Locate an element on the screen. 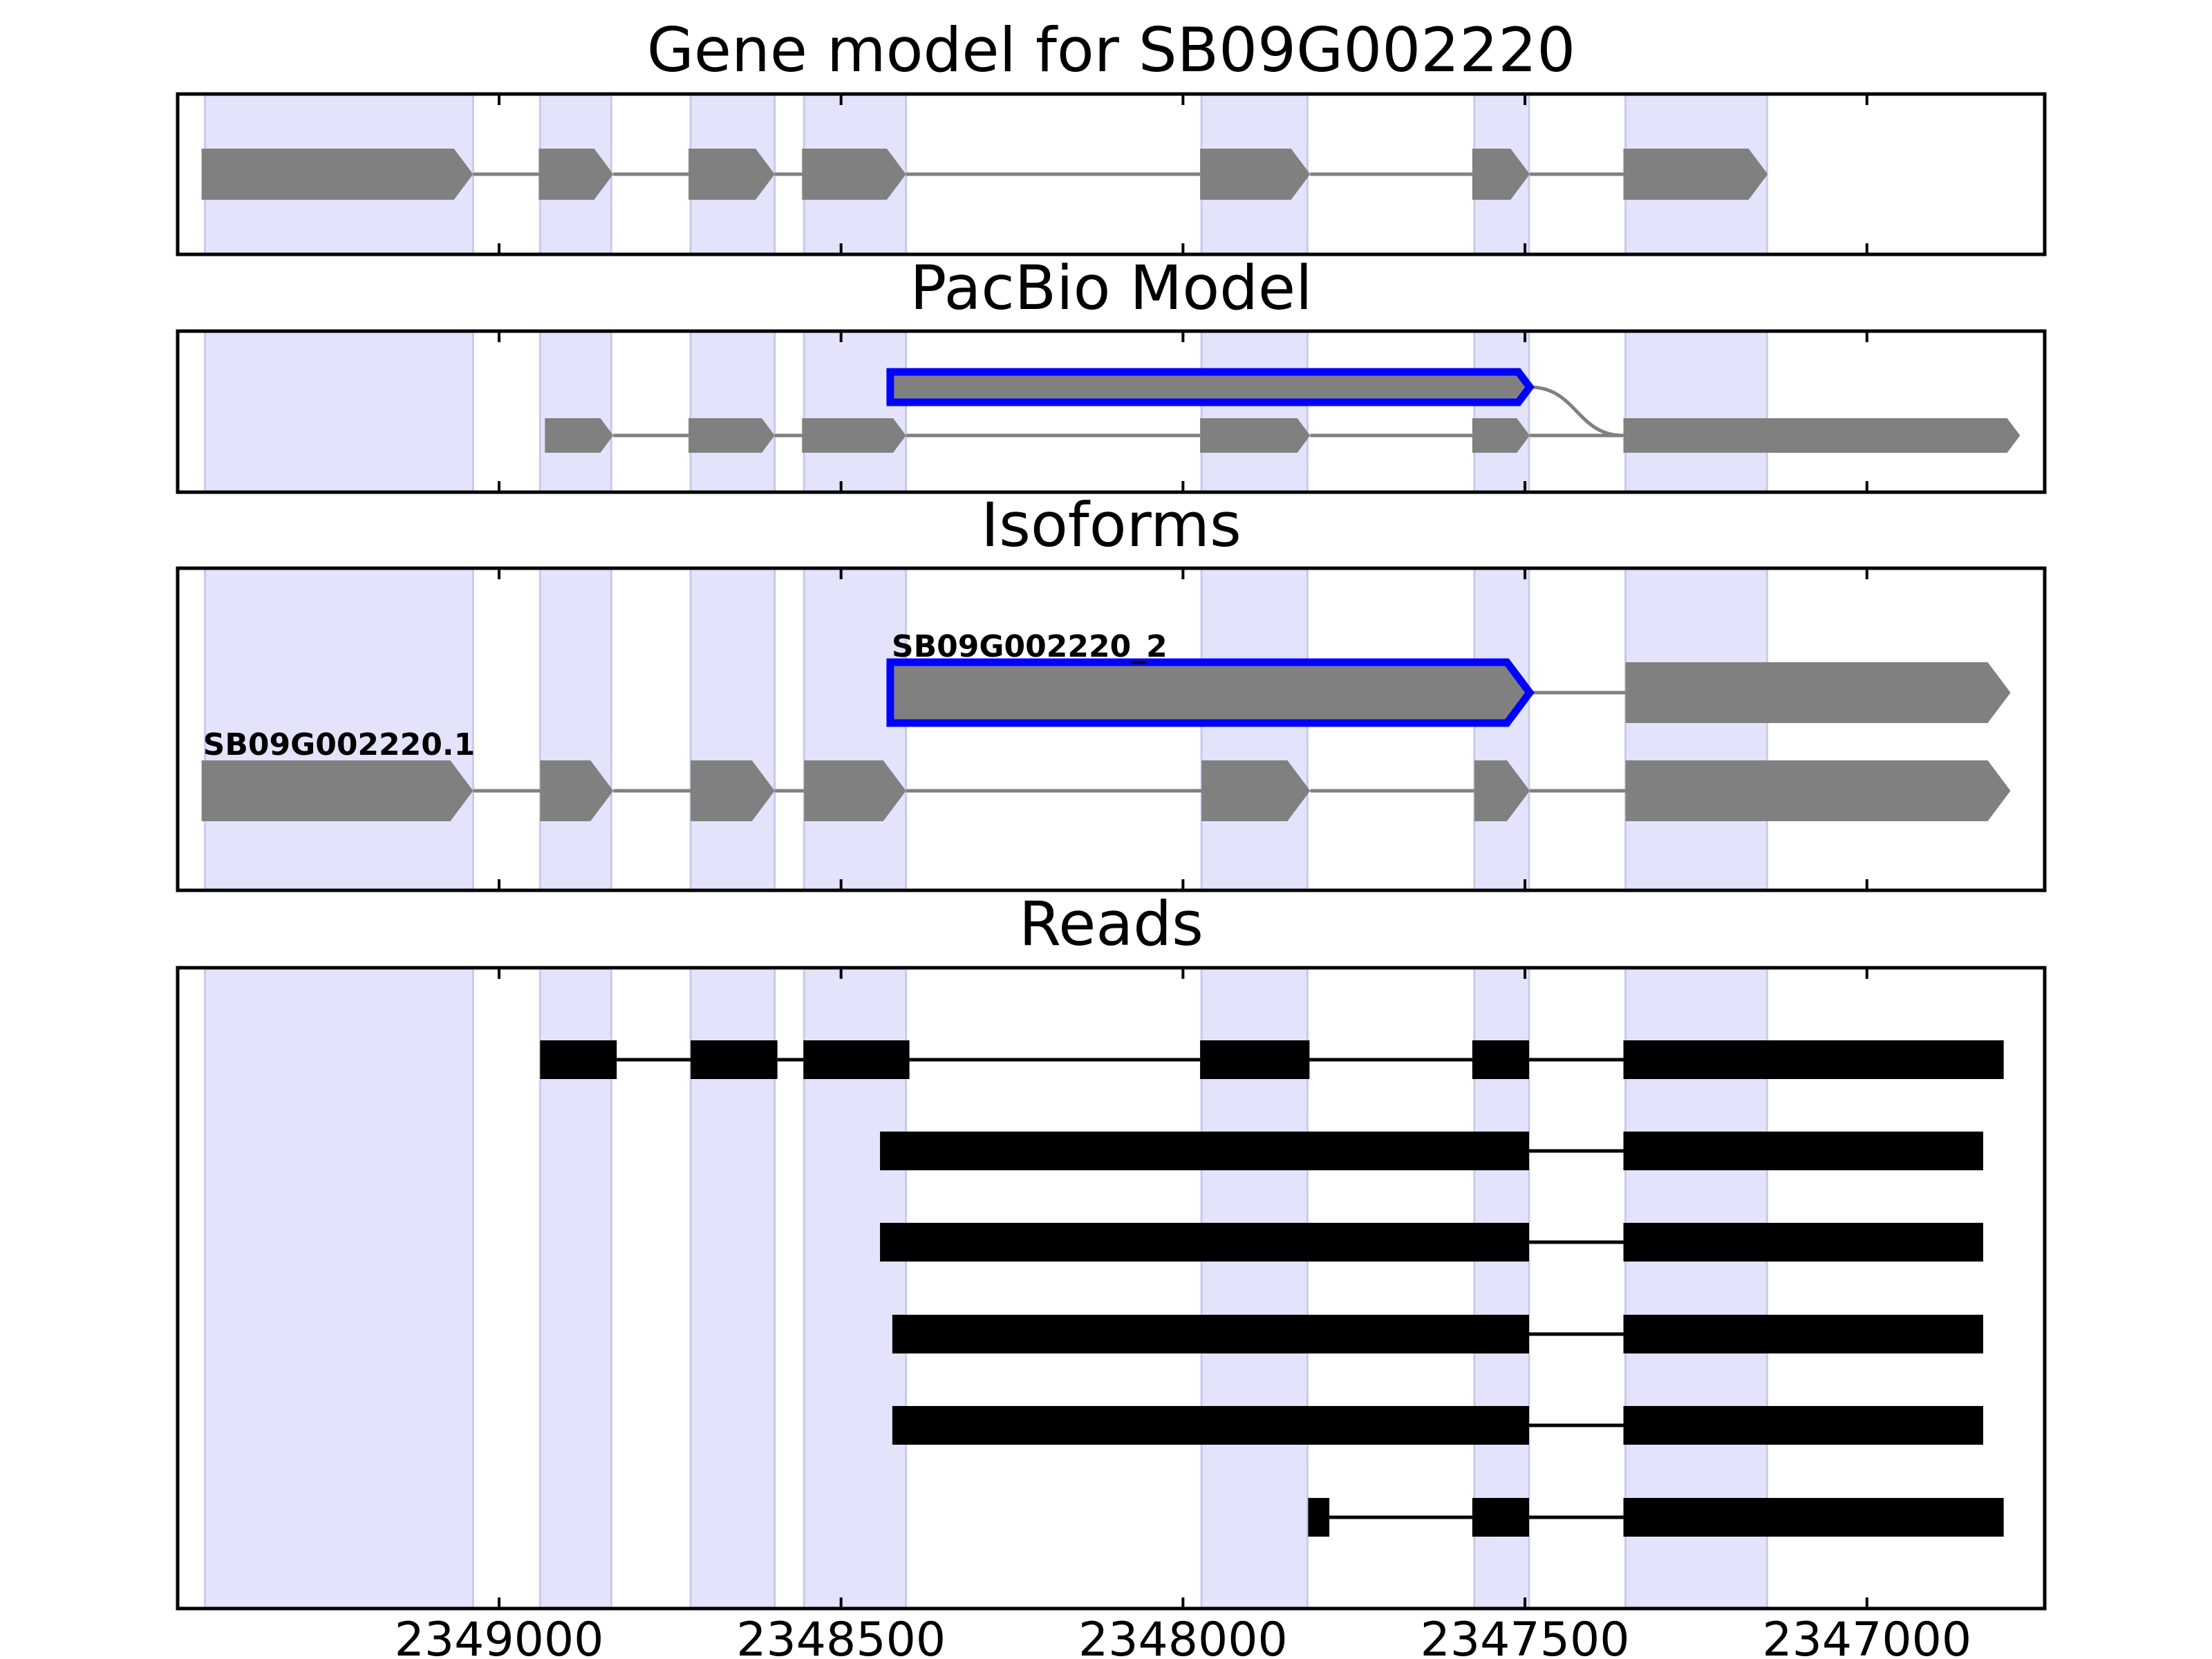 The image size is (2212, 1659). panel-title: PacBio Model is located at coordinates (1111, 288).